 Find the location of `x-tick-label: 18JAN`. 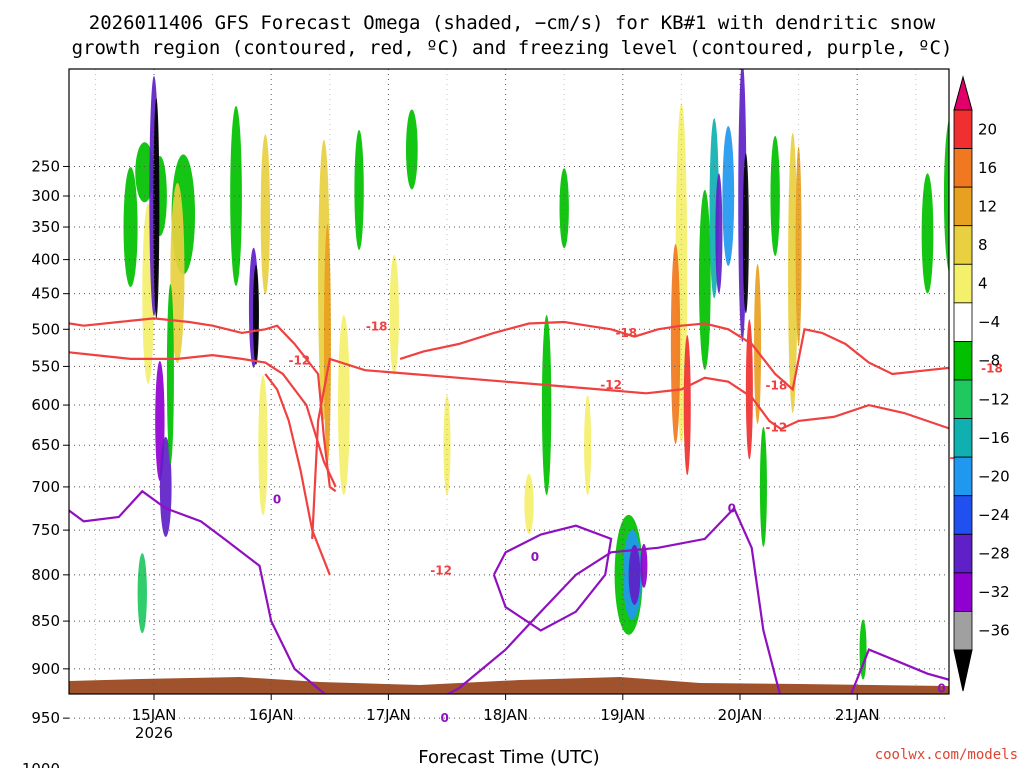

x-tick-label: 18JAN is located at coordinates (505, 715).